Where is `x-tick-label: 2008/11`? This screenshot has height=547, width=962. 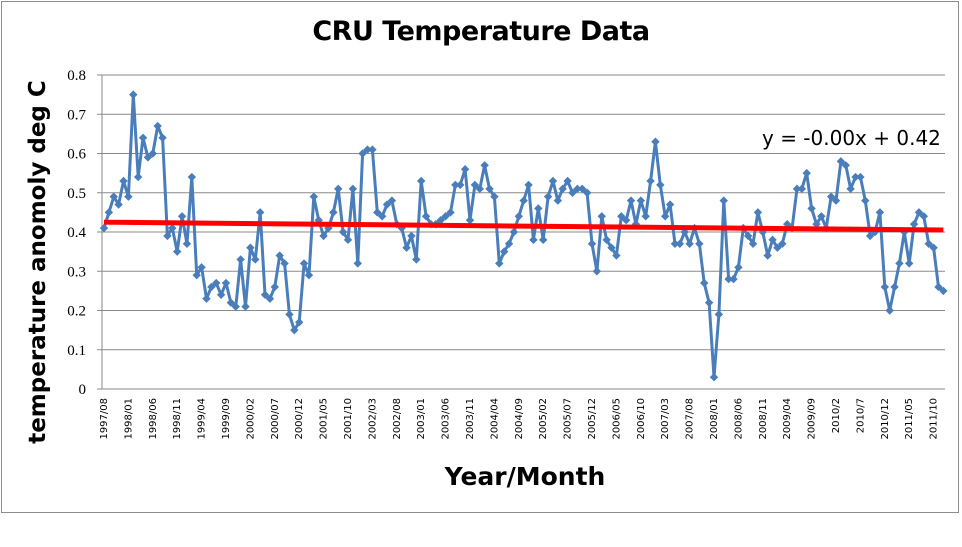
x-tick-label: 2008/11 is located at coordinates (763, 419).